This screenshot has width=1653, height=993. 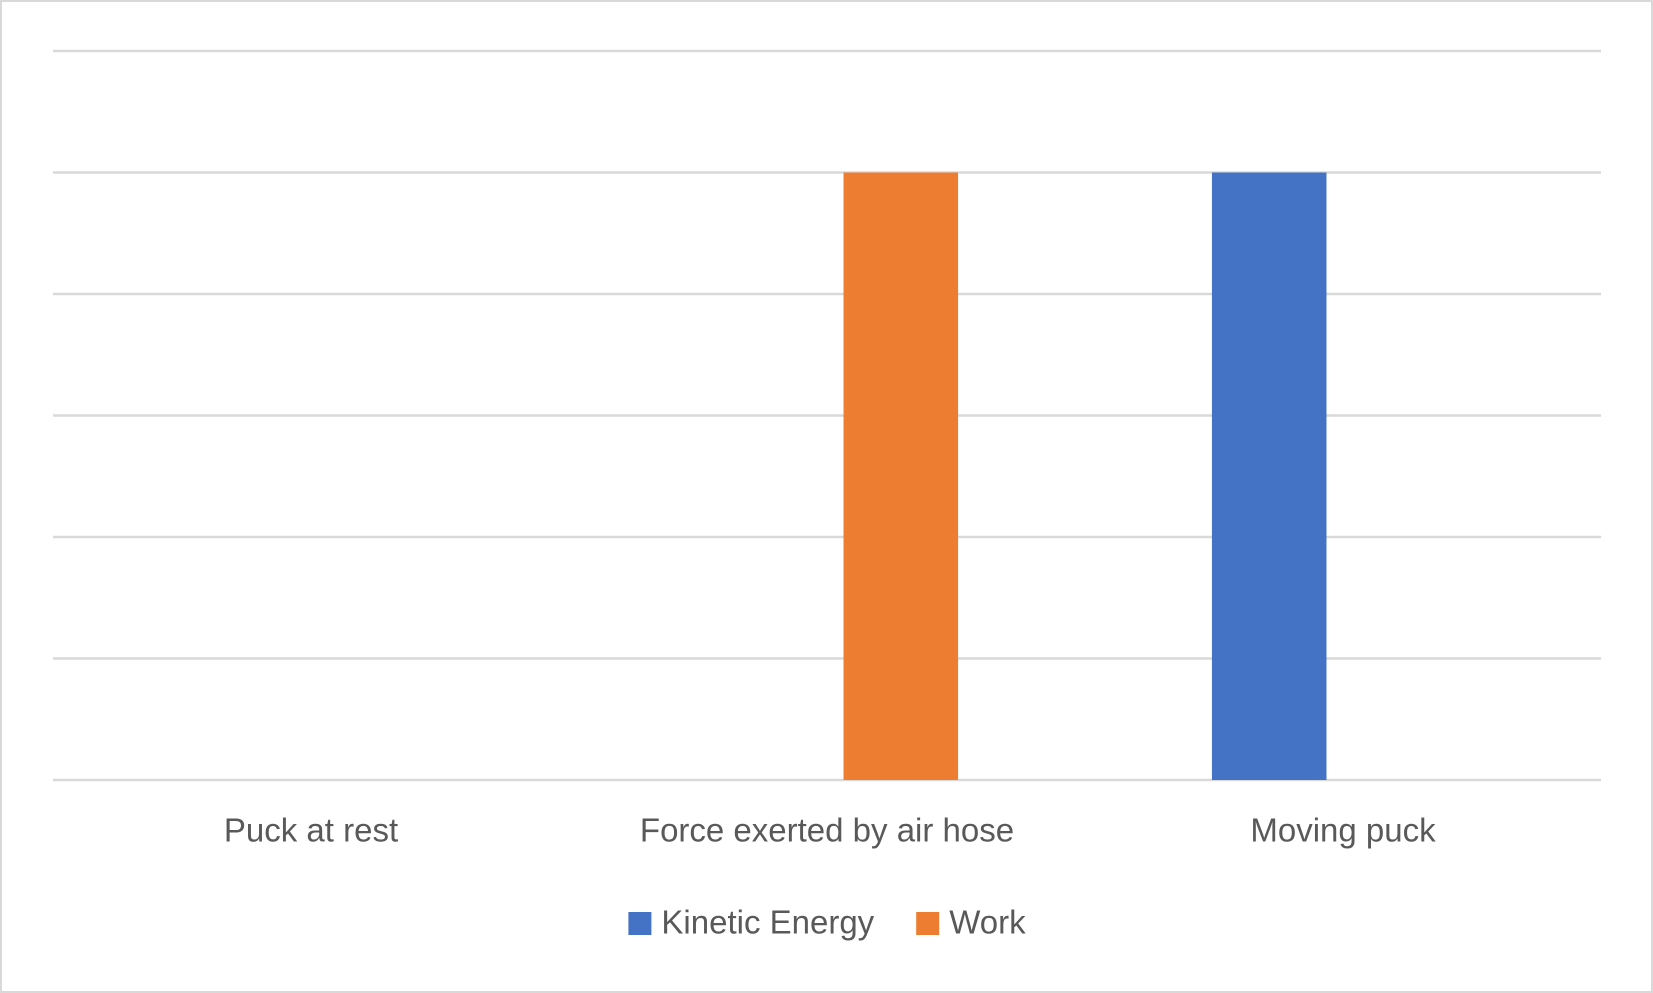 I want to click on legend-label: Kinetic Energy, so click(x=767, y=922).